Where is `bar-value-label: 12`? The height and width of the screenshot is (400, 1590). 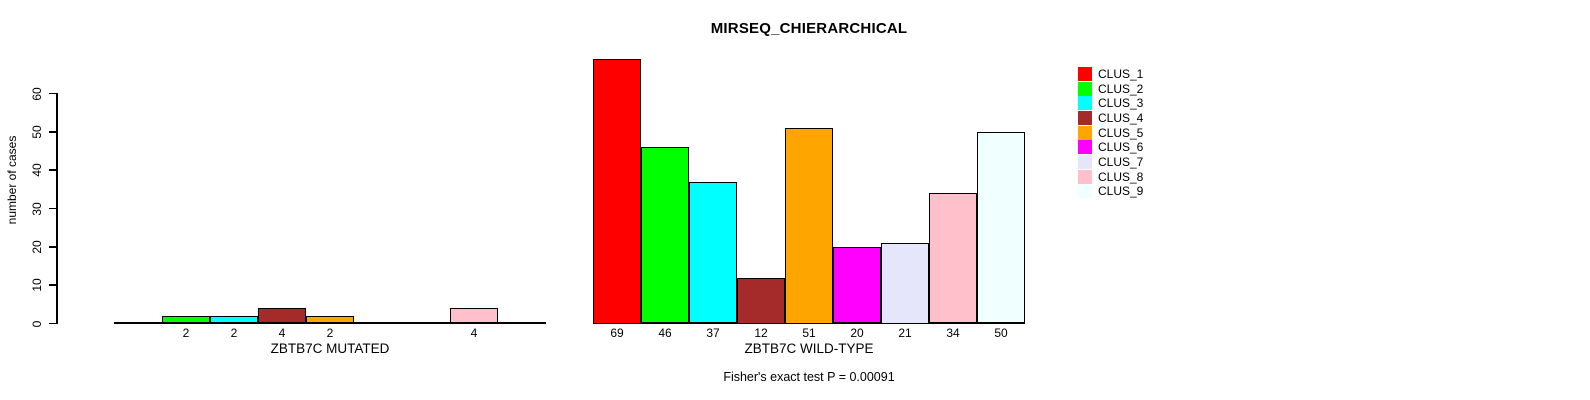 bar-value-label: 12 is located at coordinates (761, 333).